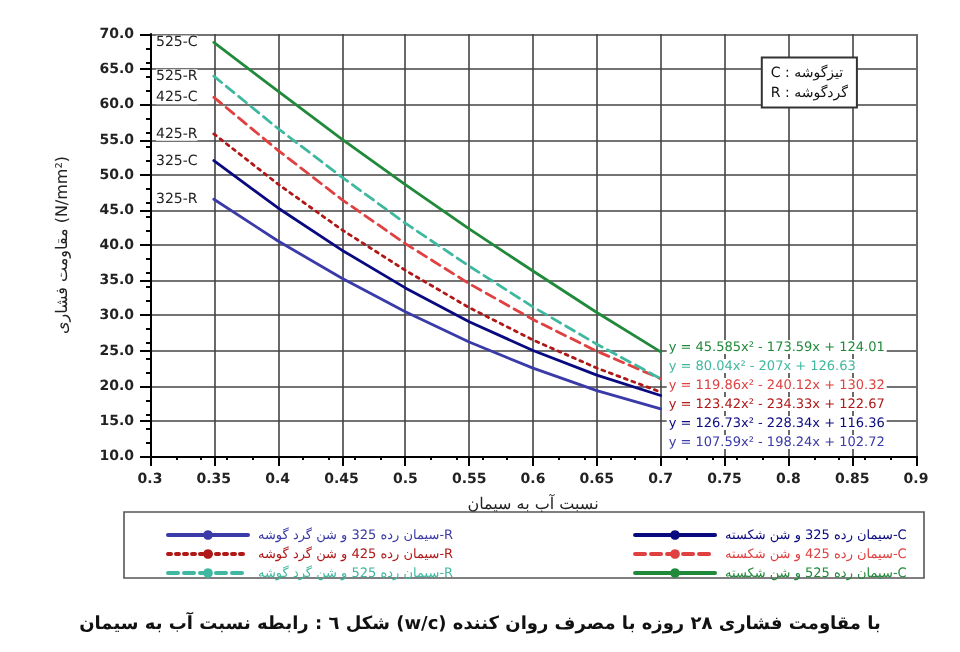 This screenshot has width=960, height=652. I want to click on y-axis-title: مقاومت فشاری (N/mm²), so click(62, 245).